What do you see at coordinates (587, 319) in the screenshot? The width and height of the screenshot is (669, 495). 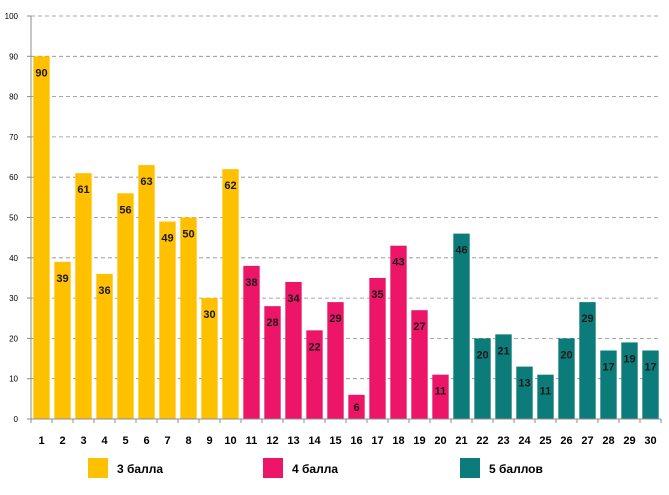 I see `data-label-27: 29` at bounding box center [587, 319].